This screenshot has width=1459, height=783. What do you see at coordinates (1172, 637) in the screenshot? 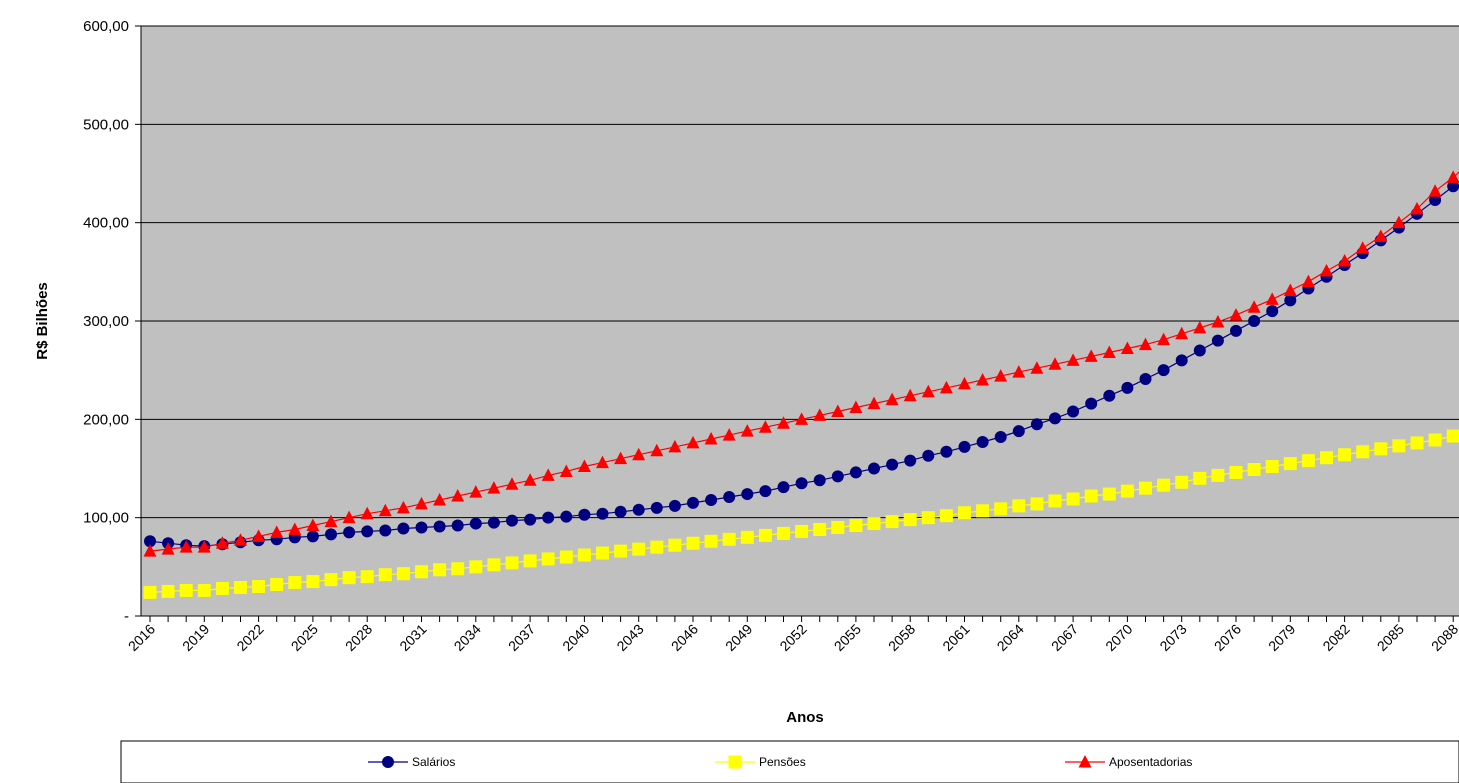
I see `x-tick-label: 2073` at bounding box center [1172, 637].